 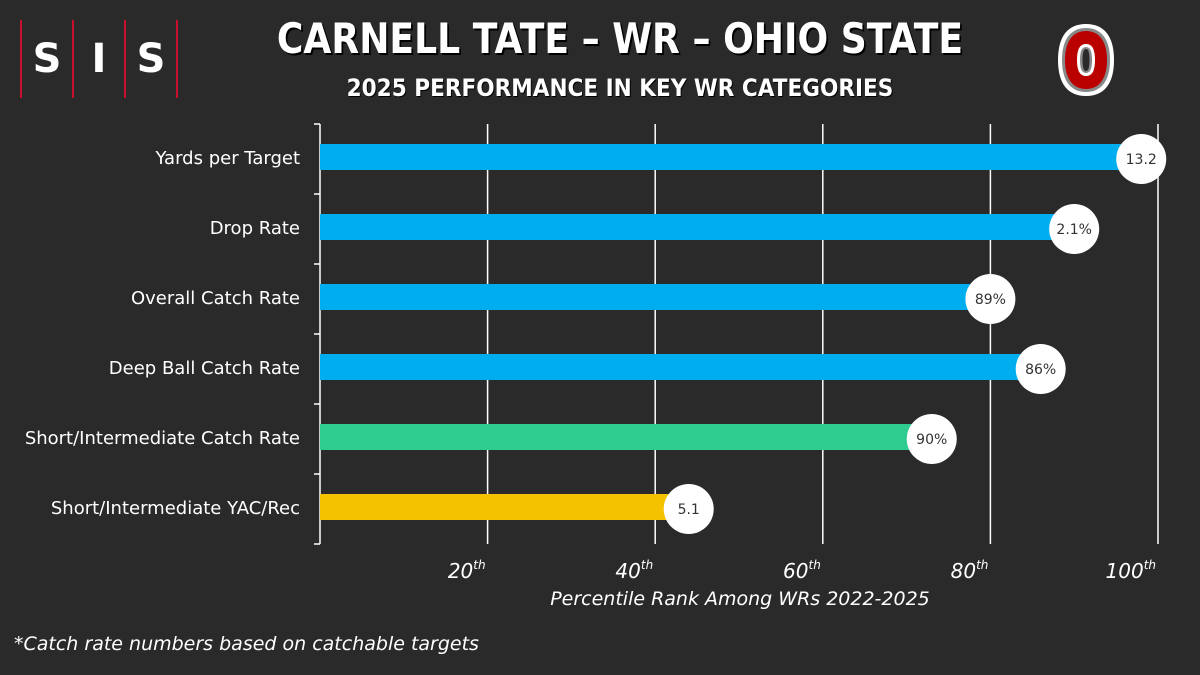 What do you see at coordinates (1131, 570) in the screenshot?
I see `x-tick-label: 100th` at bounding box center [1131, 570].